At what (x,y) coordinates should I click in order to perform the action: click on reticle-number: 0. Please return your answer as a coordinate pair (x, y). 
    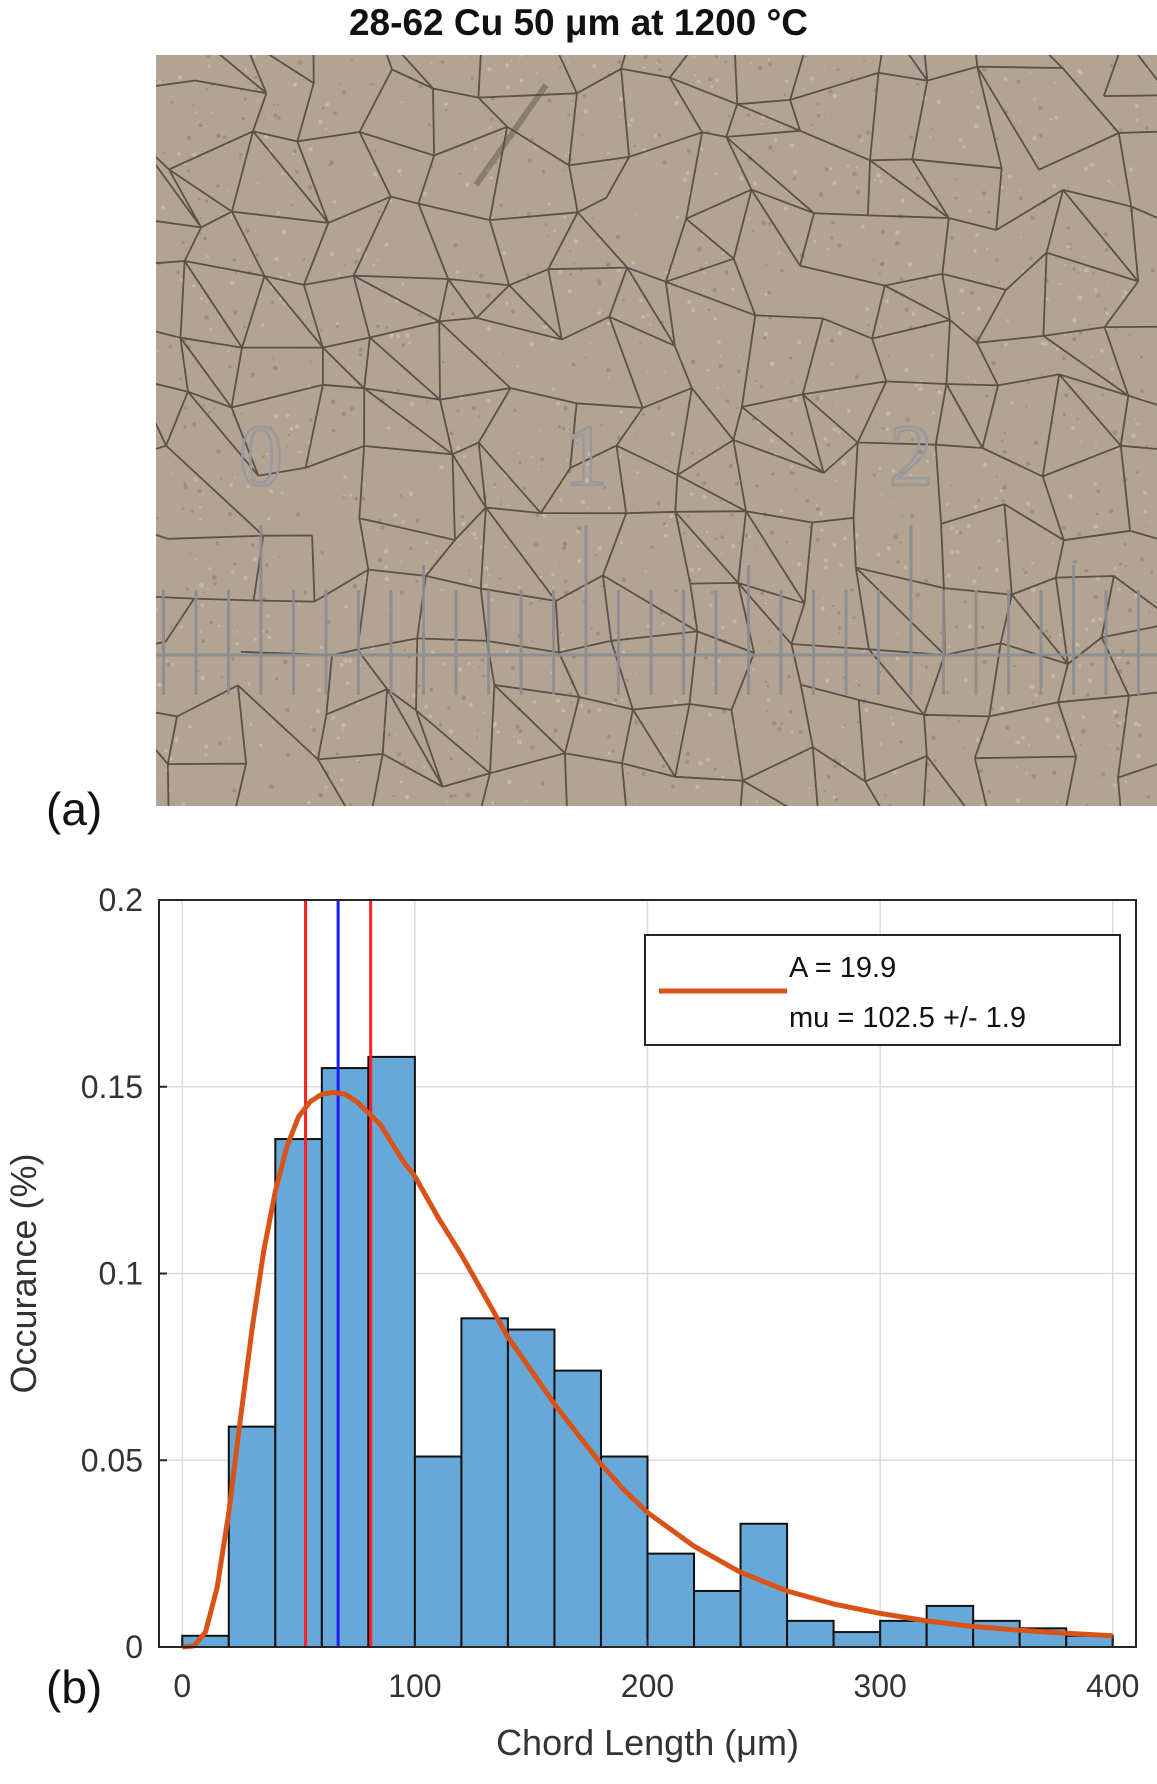
    Looking at the image, I should click on (261, 456).